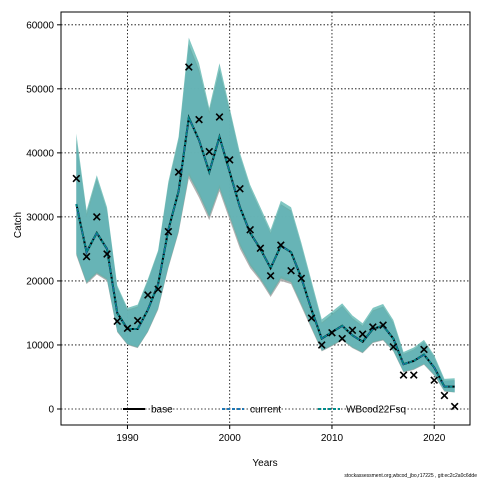 This screenshot has width=480, height=480. What do you see at coordinates (291, 270) in the screenshot?
I see `observed-point-2006` at bounding box center [291, 270].